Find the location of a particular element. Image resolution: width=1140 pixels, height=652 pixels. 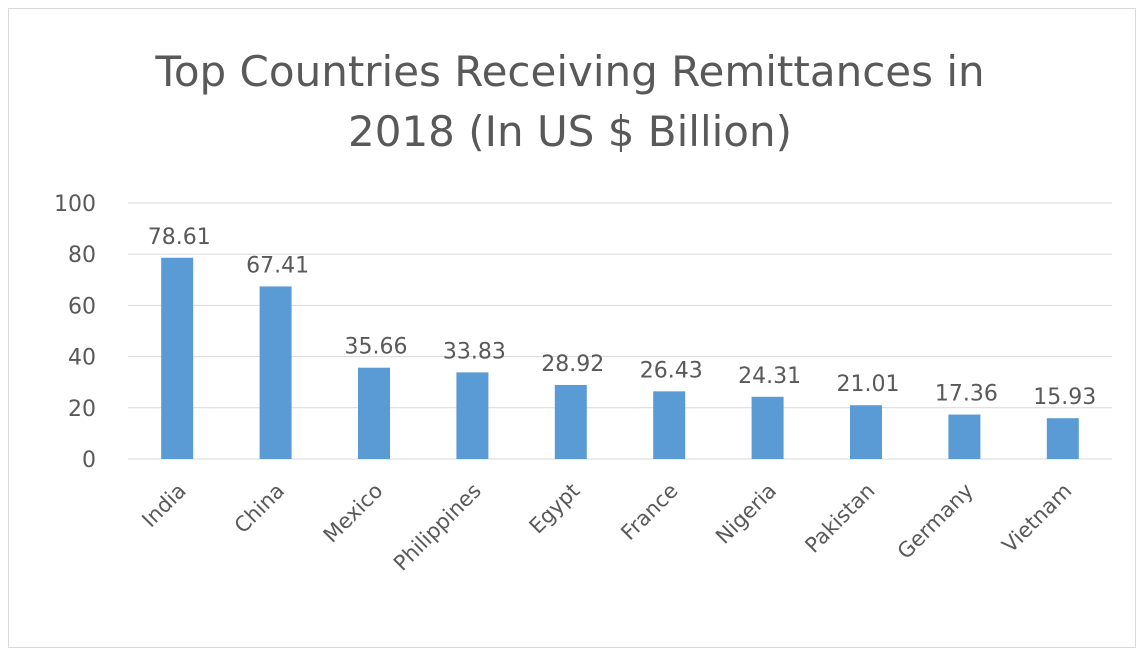

bar-pakistan is located at coordinates (866, 432).